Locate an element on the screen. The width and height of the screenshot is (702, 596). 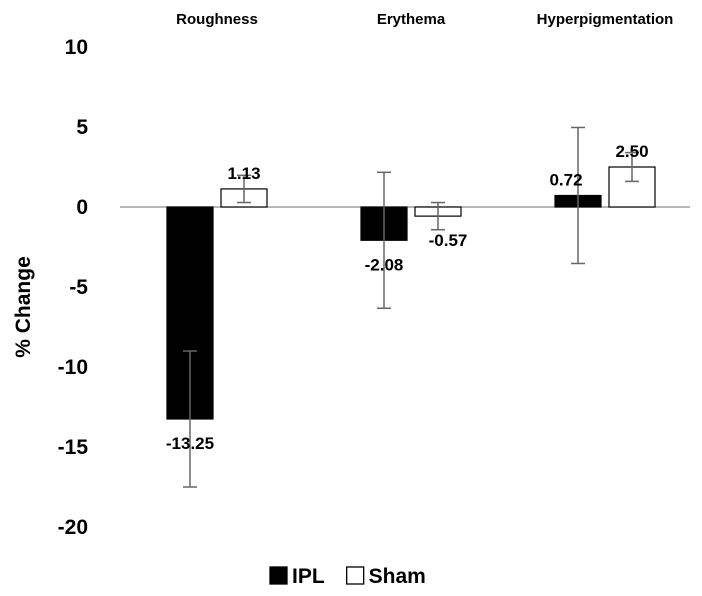
y-axis-tick-labels: 10 5 0 -5 -10 -15 -20 is located at coordinates (73, 287).